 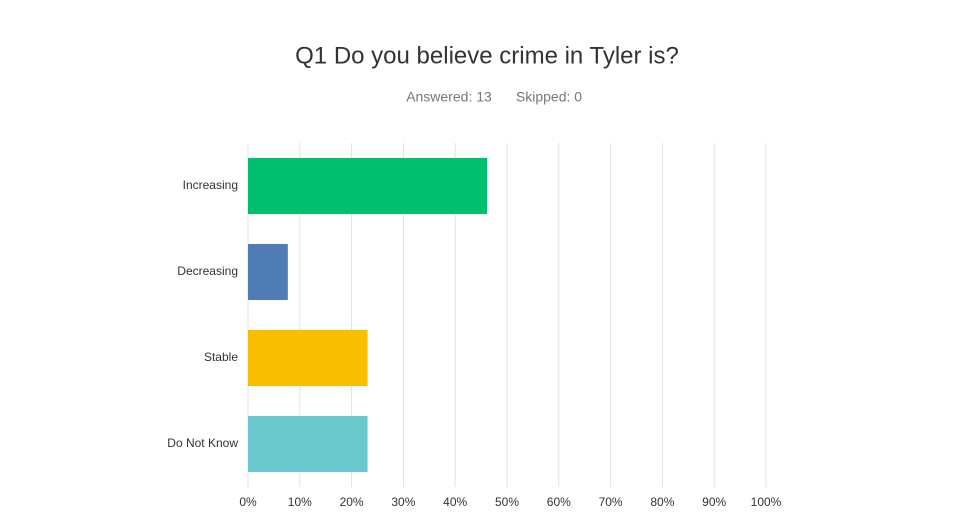 I want to click on x-tick-label: 80%, so click(x=662, y=502).